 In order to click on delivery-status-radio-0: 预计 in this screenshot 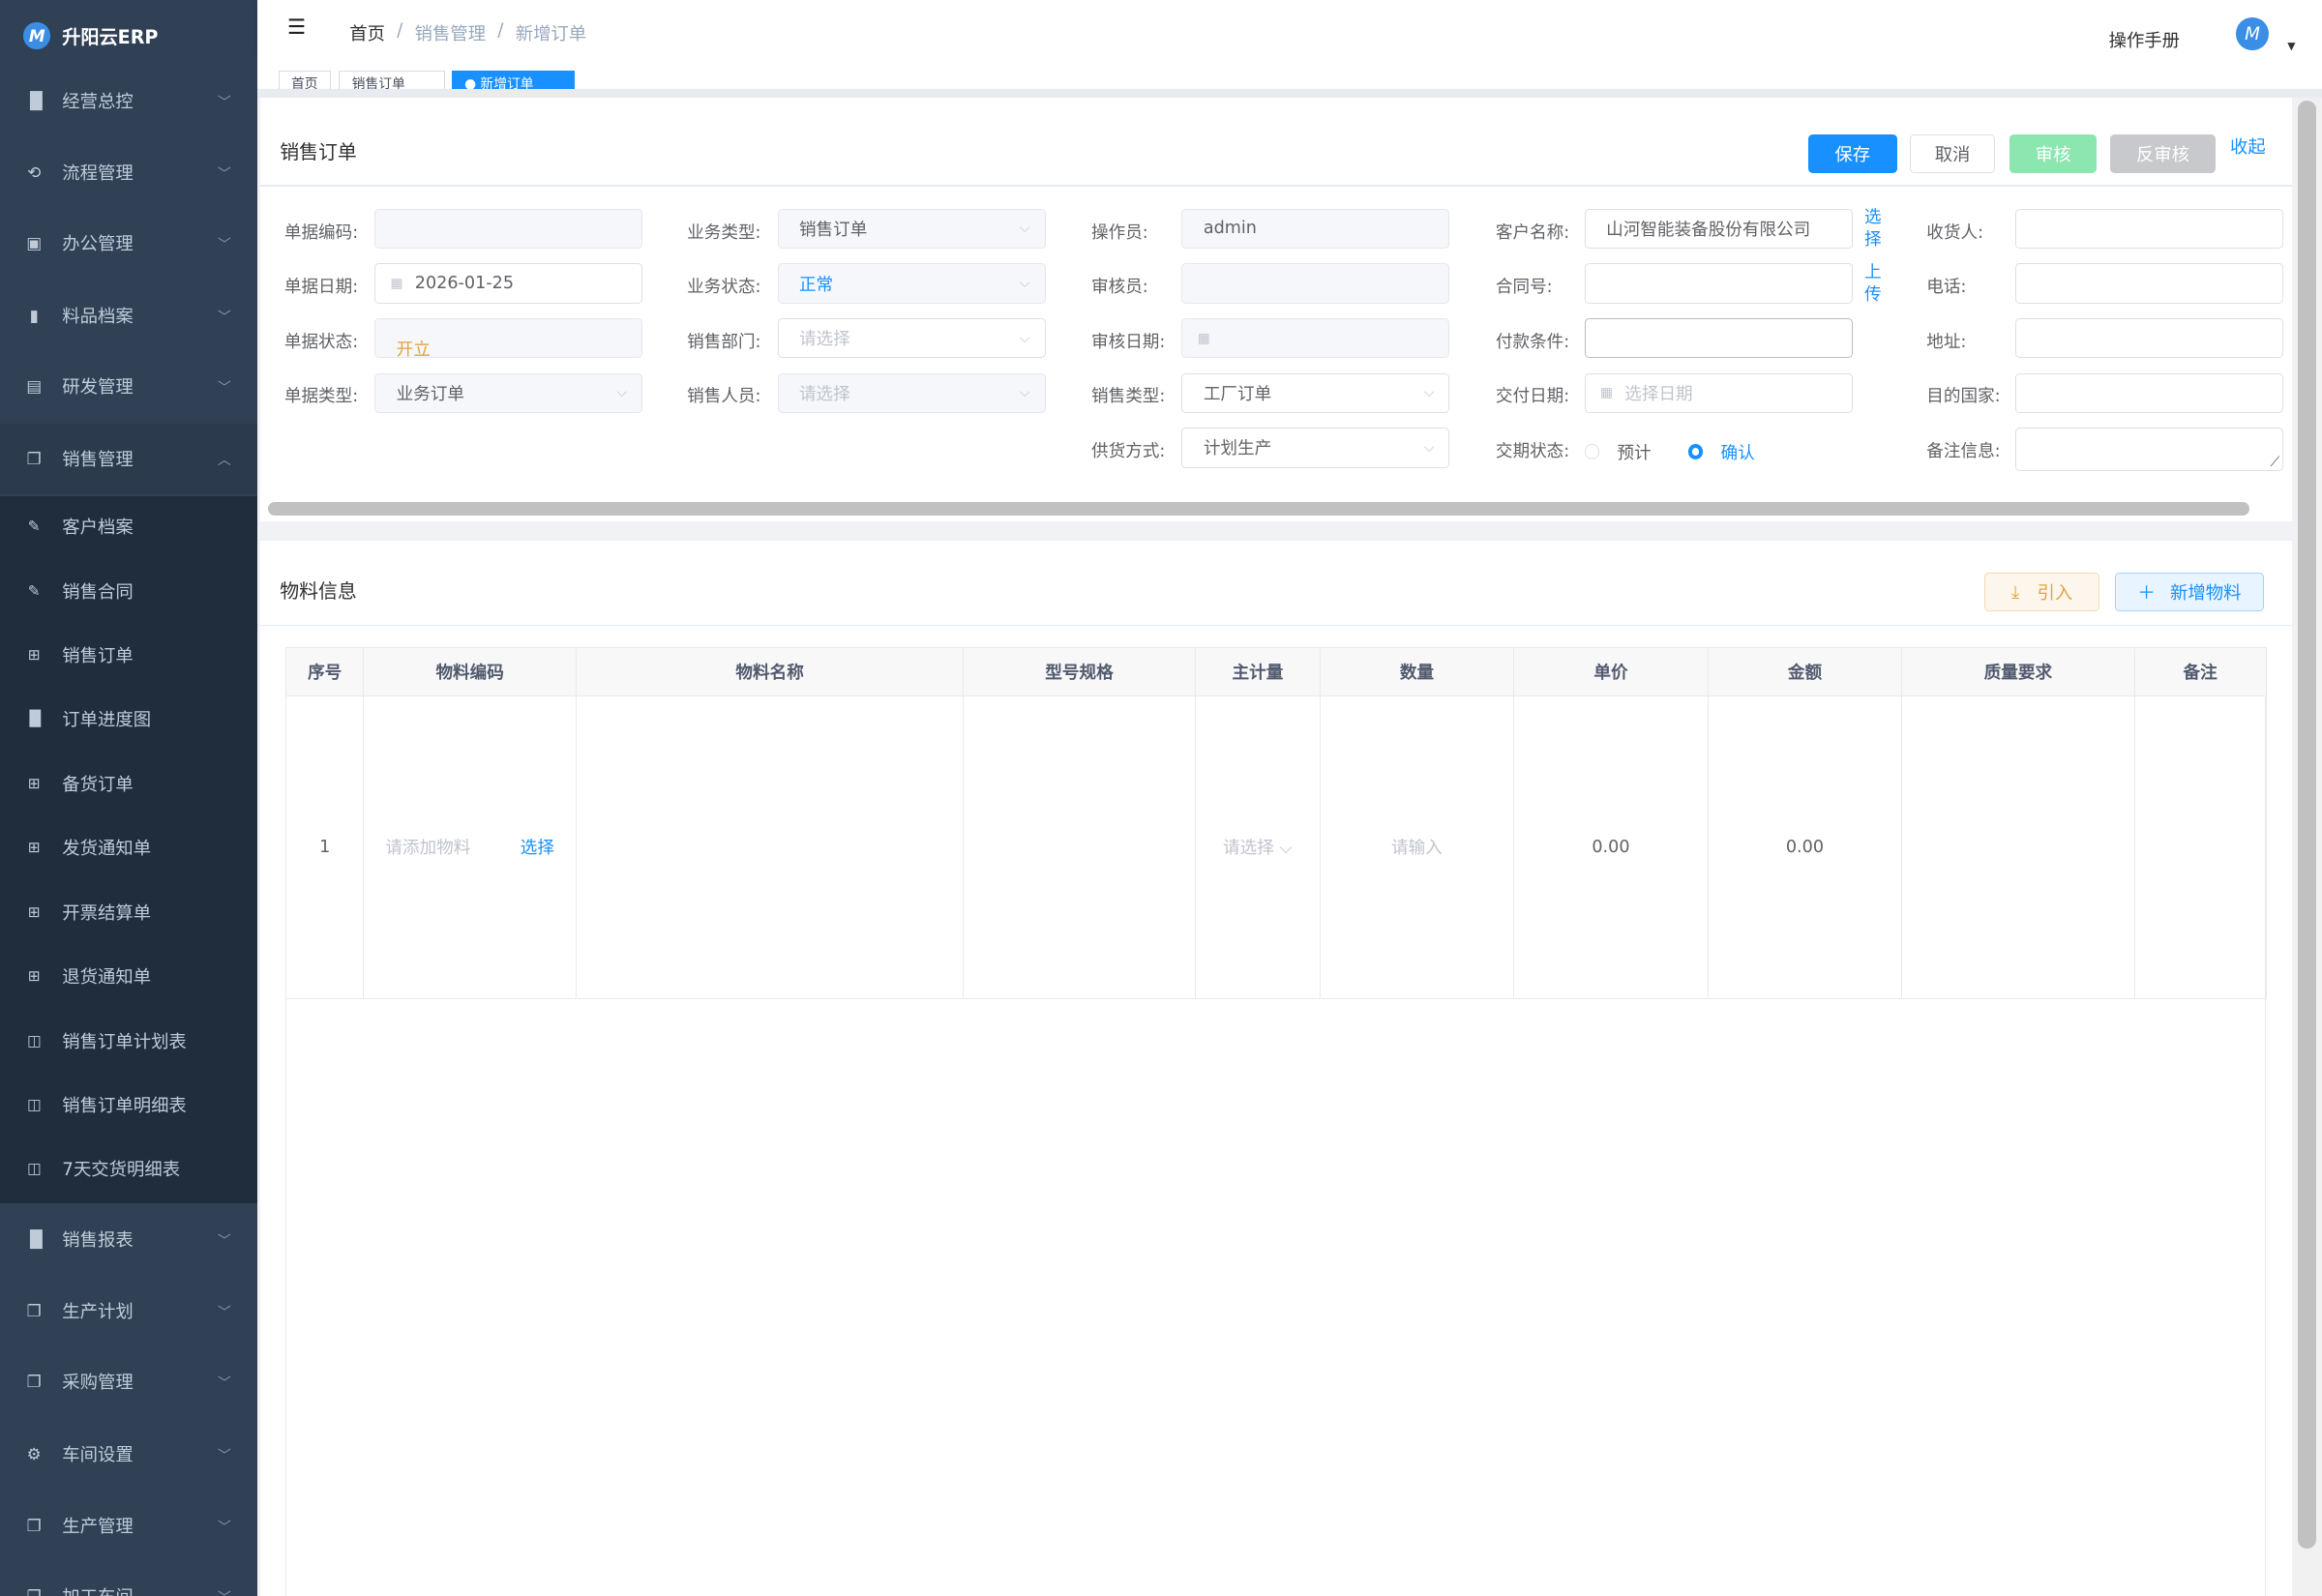, I will do `click(1618, 452)`.